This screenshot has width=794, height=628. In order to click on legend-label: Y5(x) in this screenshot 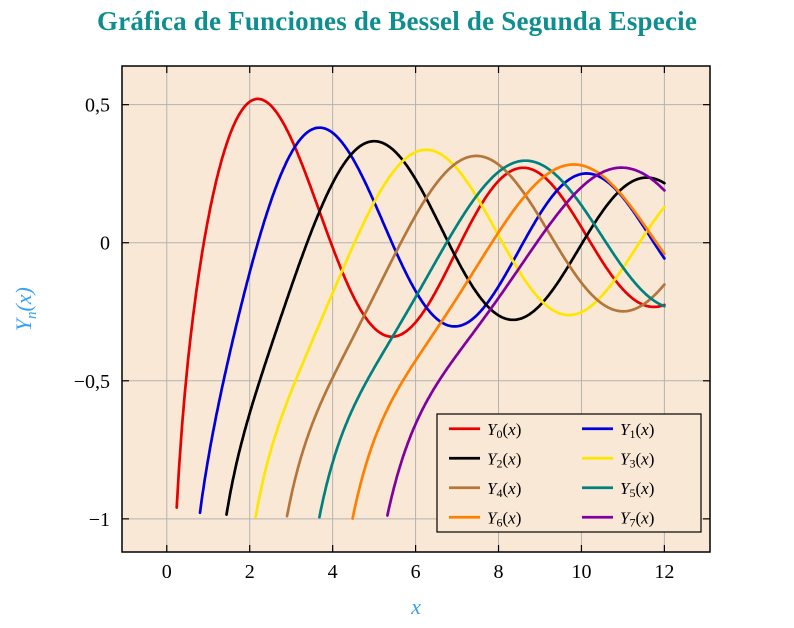, I will do `click(637, 489)`.